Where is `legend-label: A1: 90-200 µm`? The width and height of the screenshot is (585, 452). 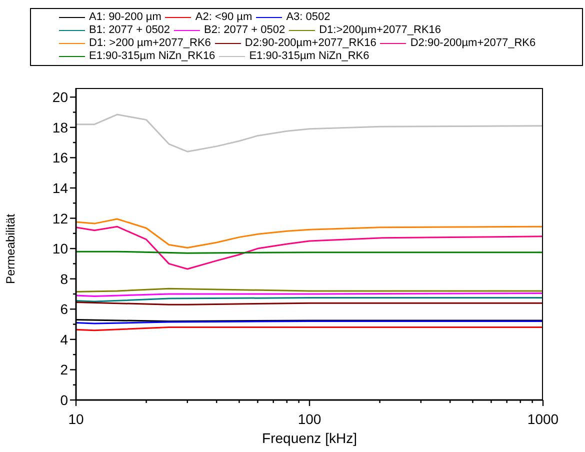
legend-label: A1: 90-200 µm is located at coordinates (125, 17).